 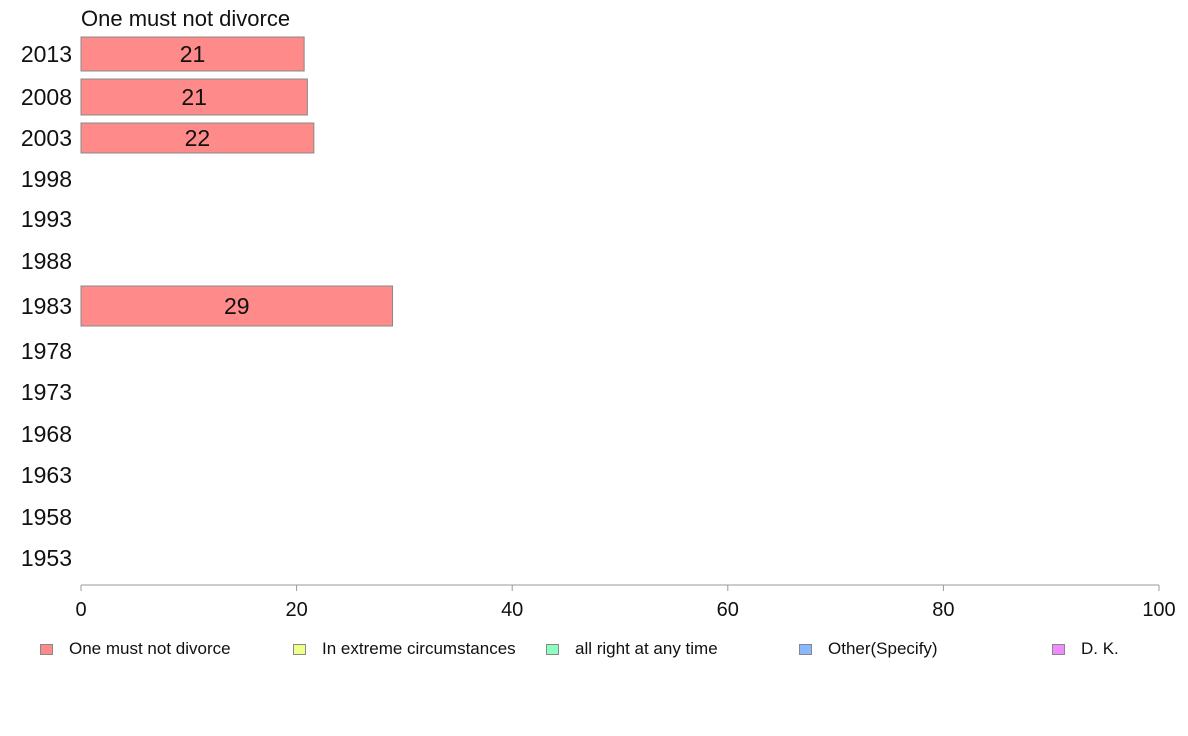 I want to click on legend-item-in-extreme-circumstances: In extreme circumstances, so click(x=404, y=649).